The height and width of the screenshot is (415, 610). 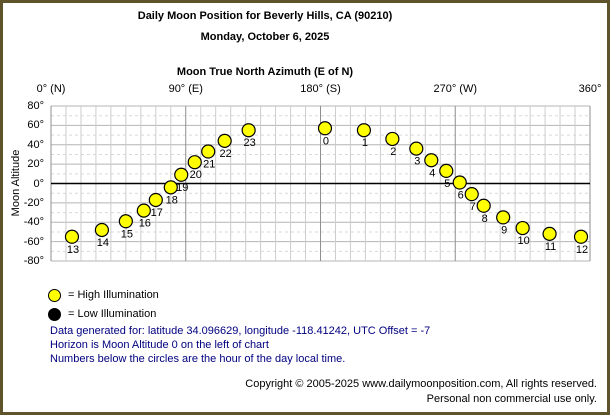 What do you see at coordinates (504, 230) in the screenshot?
I see `hour-label: 9` at bounding box center [504, 230].